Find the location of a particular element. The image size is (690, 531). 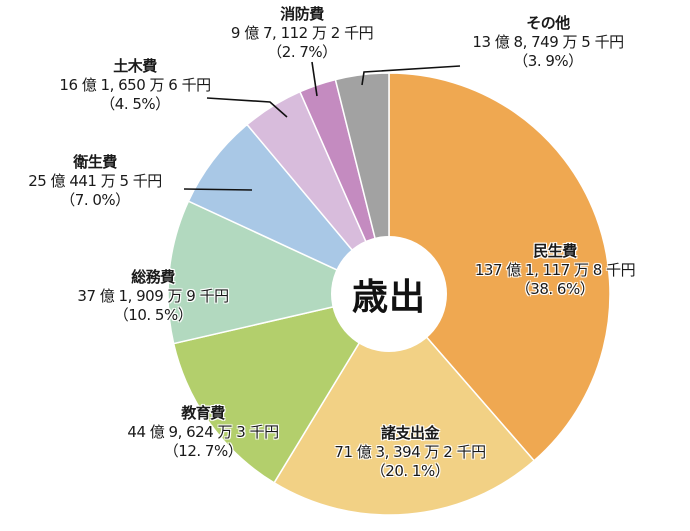

label-name: 衛生費 is located at coordinates (95, 162).